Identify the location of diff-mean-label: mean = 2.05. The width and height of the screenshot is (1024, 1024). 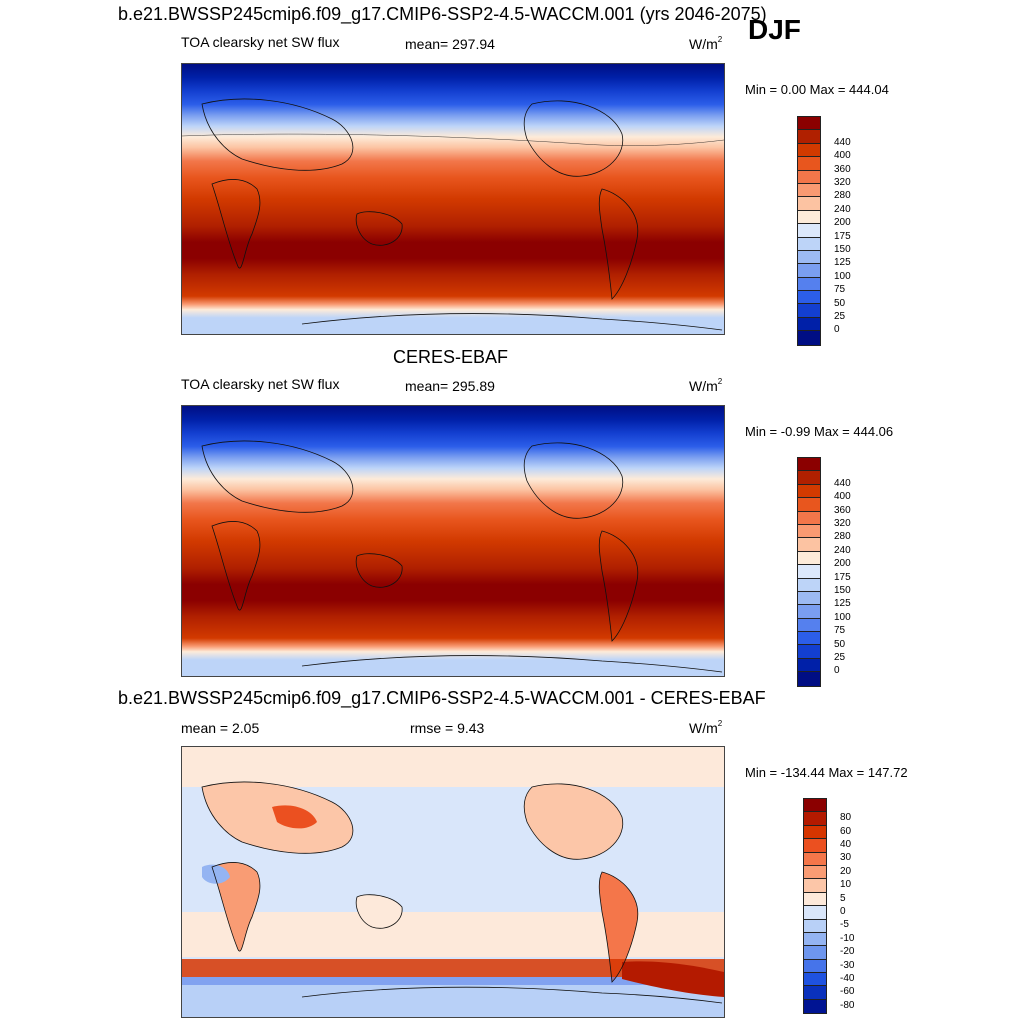
(220, 728).